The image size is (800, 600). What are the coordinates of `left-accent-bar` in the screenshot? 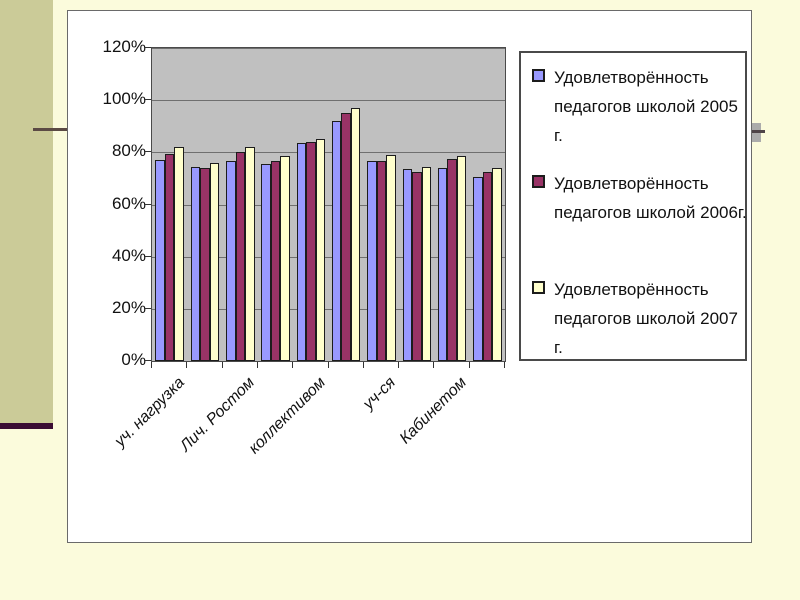 It's located at (26, 211).